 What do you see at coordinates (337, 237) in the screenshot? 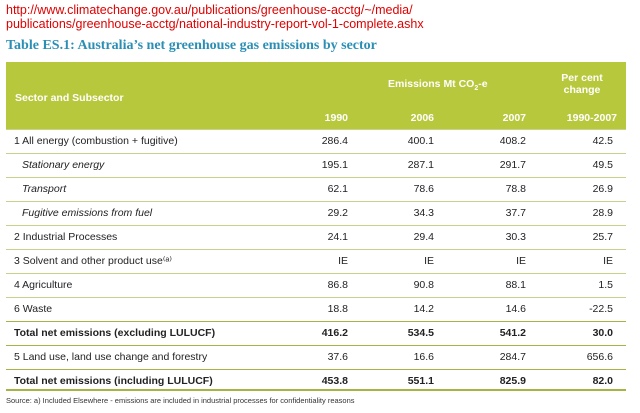
I see `cell-1990: 24.1` at bounding box center [337, 237].